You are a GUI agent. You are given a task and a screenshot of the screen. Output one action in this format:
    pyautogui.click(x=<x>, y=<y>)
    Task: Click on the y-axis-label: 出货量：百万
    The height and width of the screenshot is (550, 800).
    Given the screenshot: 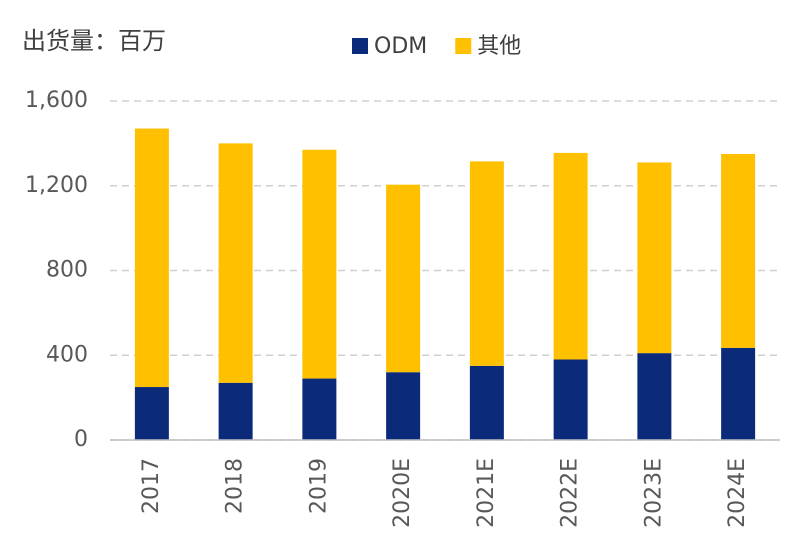 What is the action you would take?
    pyautogui.click(x=94, y=41)
    